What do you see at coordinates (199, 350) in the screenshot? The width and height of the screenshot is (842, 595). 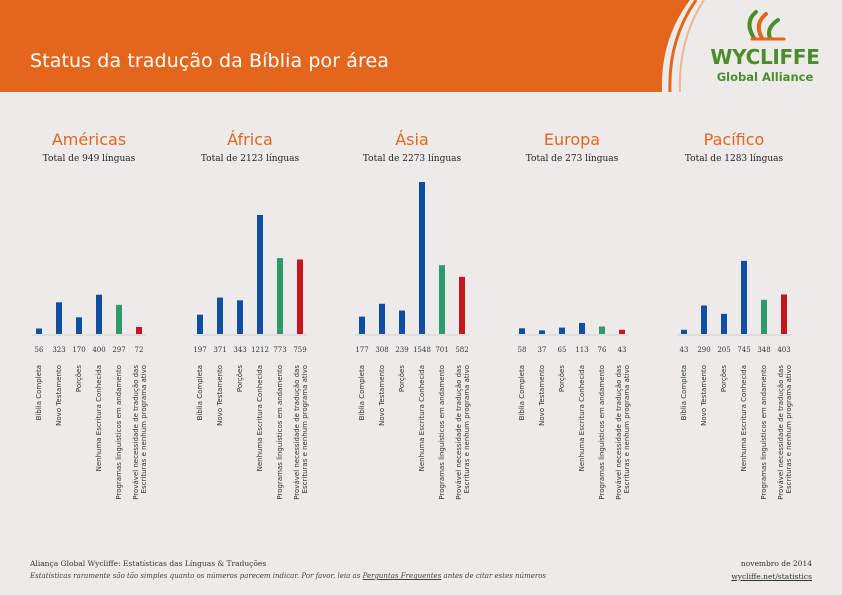 I see `value-label: 197` at bounding box center [199, 350].